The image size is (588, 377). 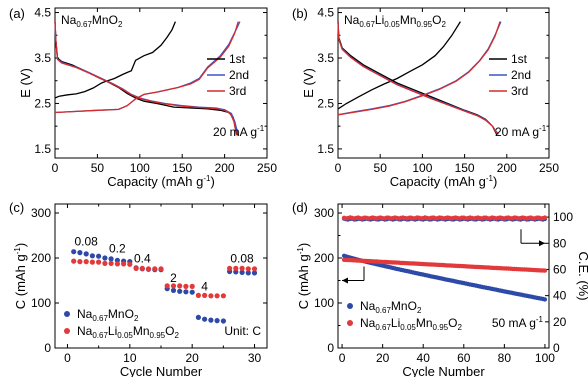 I want to click on right-y-axis-label-text: C.E. (%), so click(x=582, y=275).